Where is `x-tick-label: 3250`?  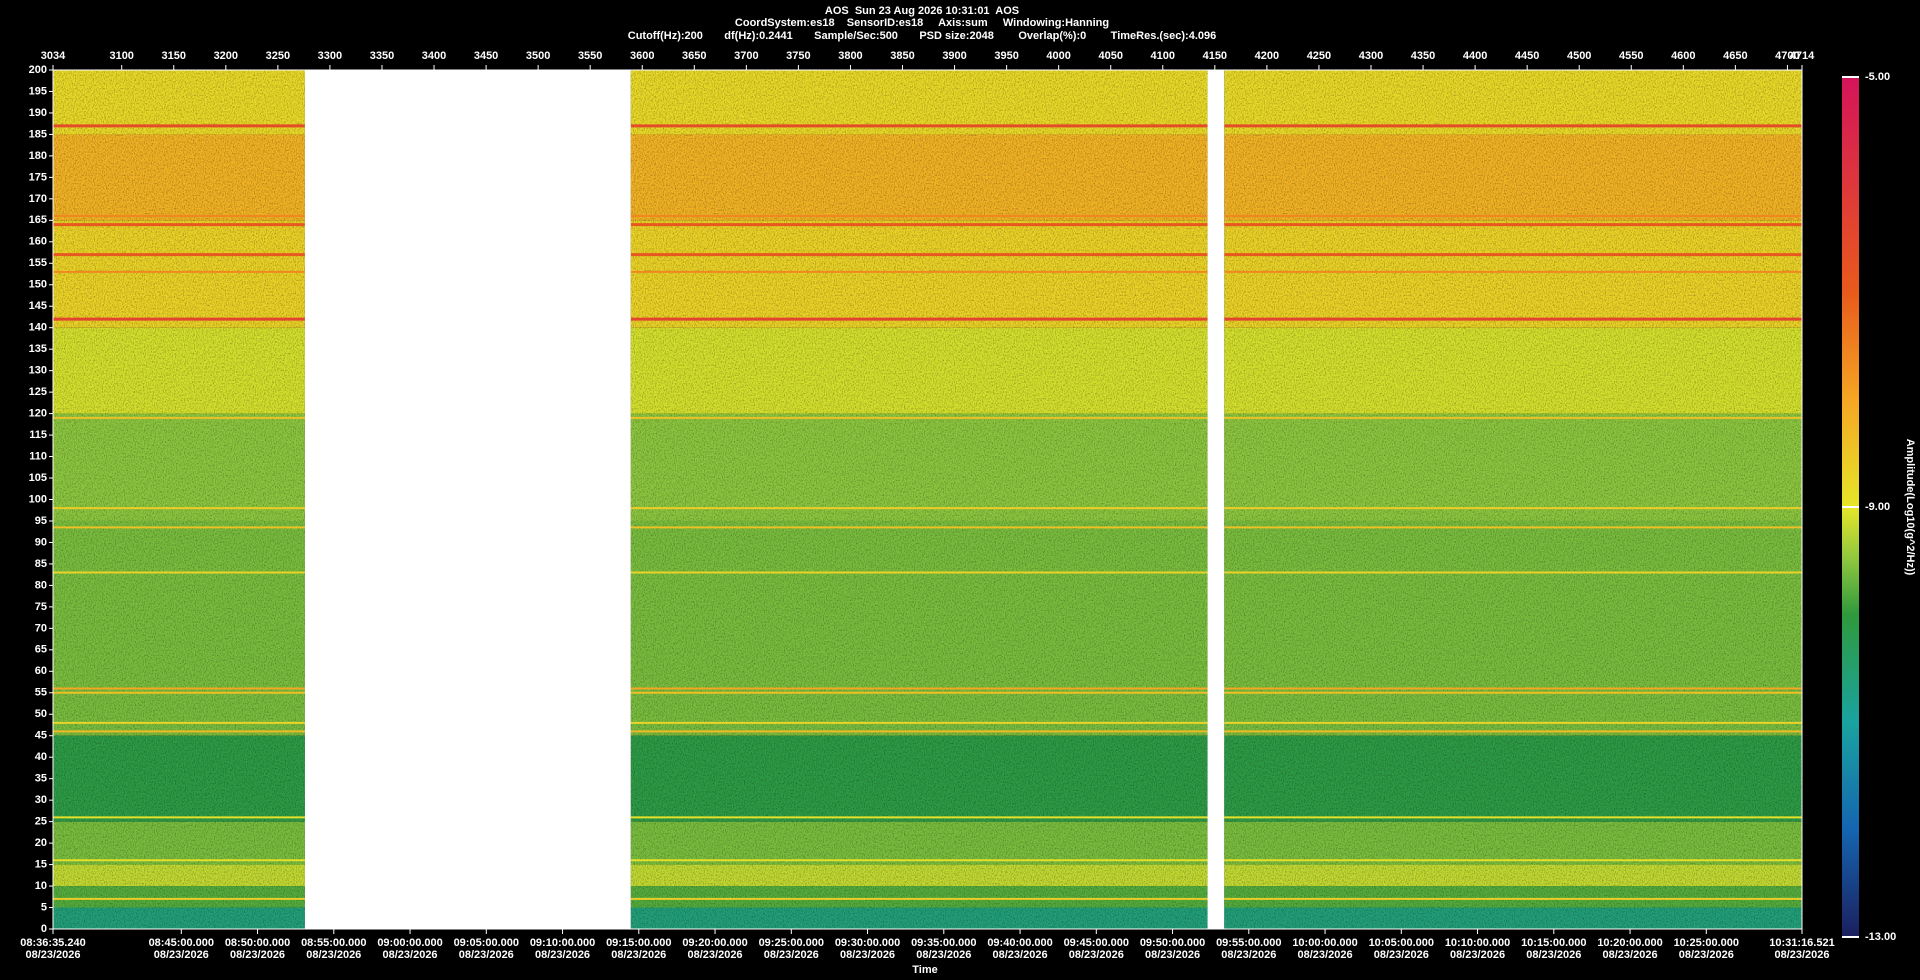
x-tick-label: 3250 is located at coordinates (278, 56).